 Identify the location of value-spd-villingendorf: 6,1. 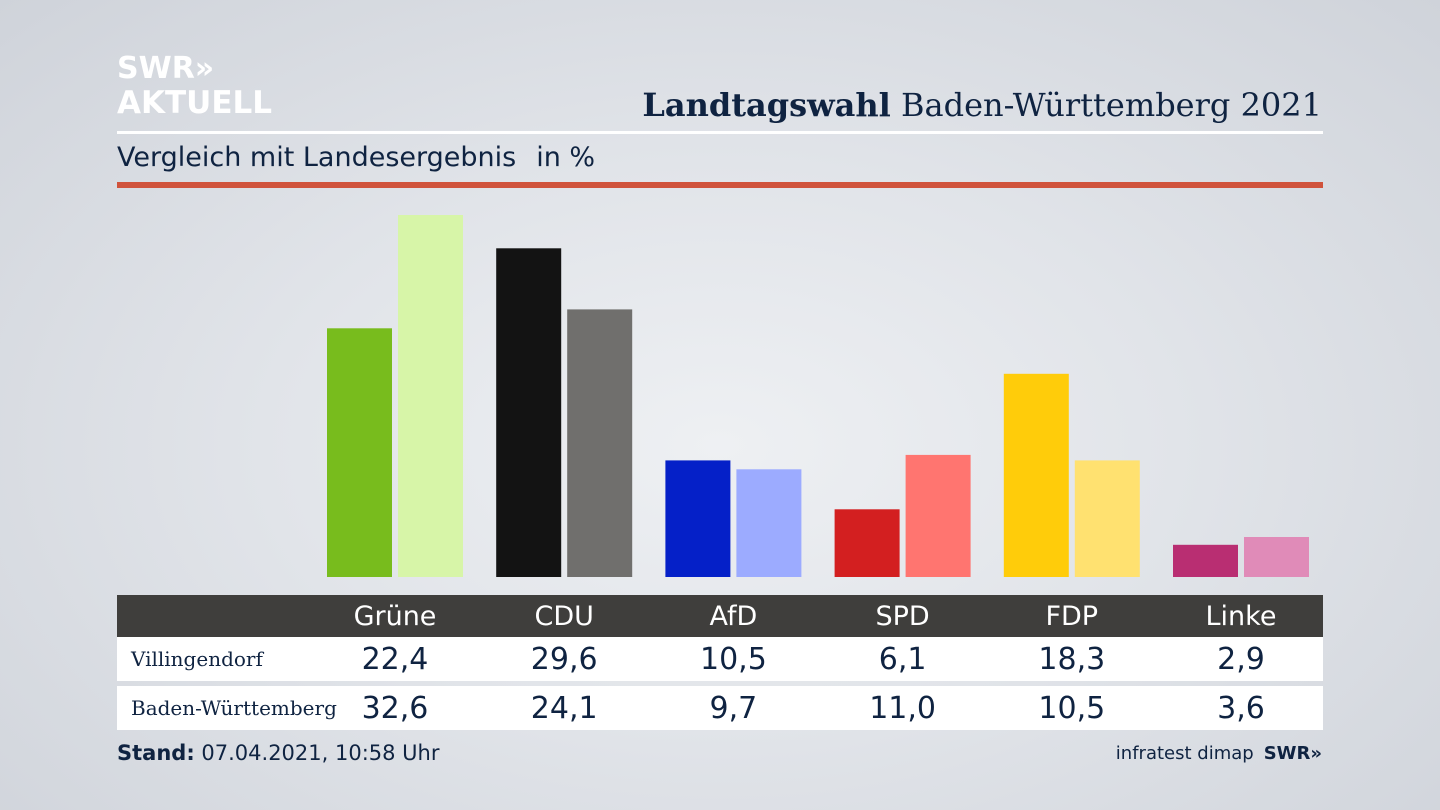
(902, 659).